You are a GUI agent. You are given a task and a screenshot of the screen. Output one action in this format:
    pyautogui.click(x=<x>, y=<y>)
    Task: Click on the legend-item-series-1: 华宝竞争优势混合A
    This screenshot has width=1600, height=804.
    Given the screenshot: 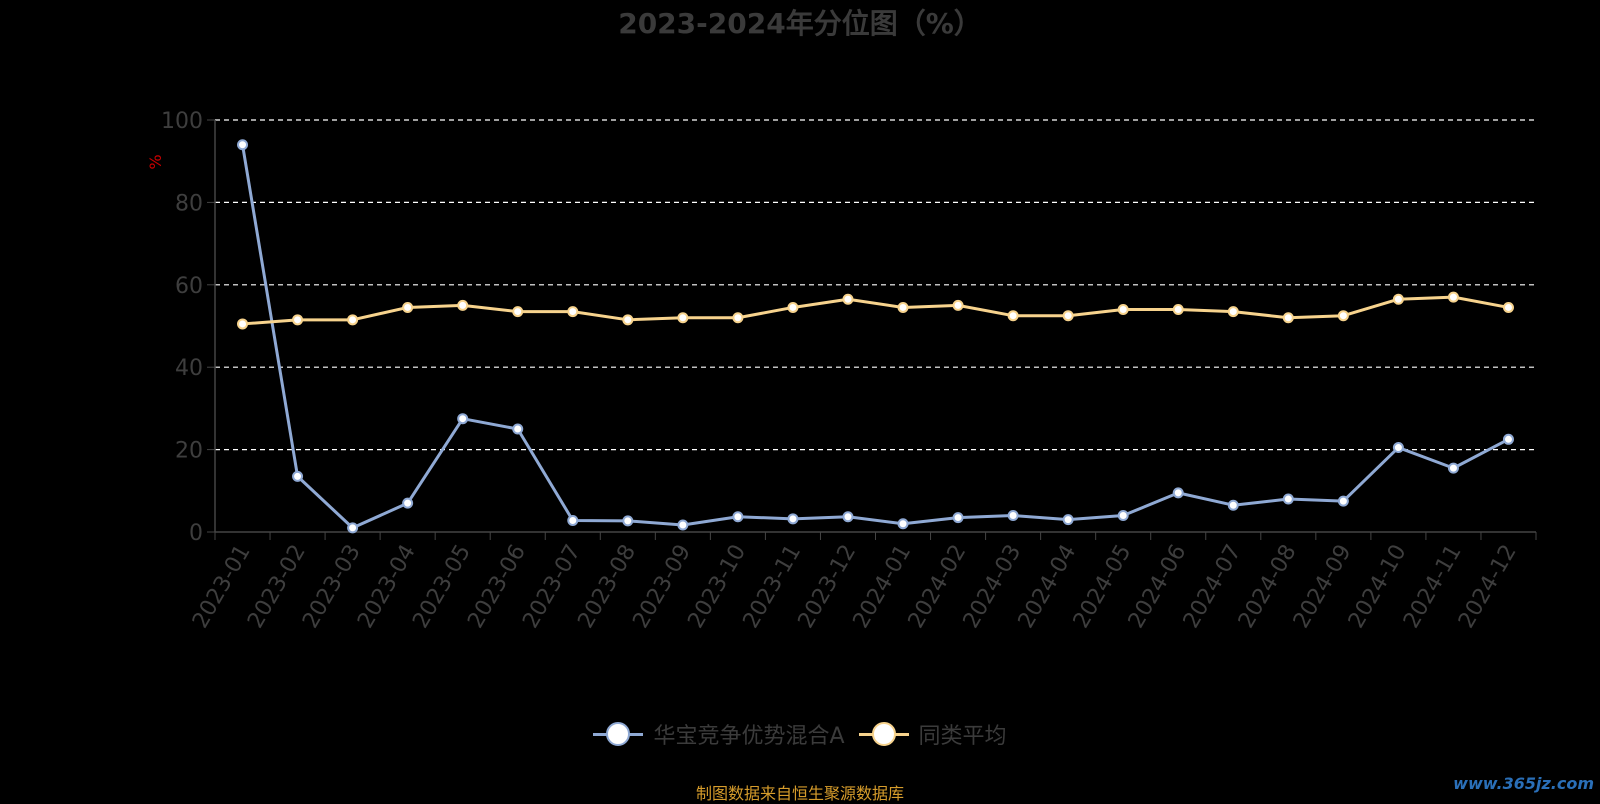 What is the action you would take?
    pyautogui.click(x=719, y=734)
    